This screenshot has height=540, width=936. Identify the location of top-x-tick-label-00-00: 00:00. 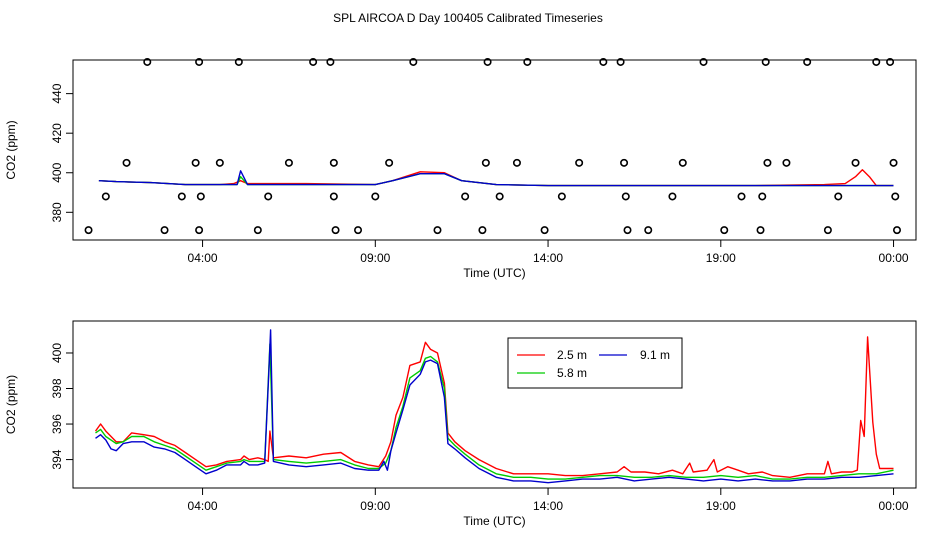
(894, 258).